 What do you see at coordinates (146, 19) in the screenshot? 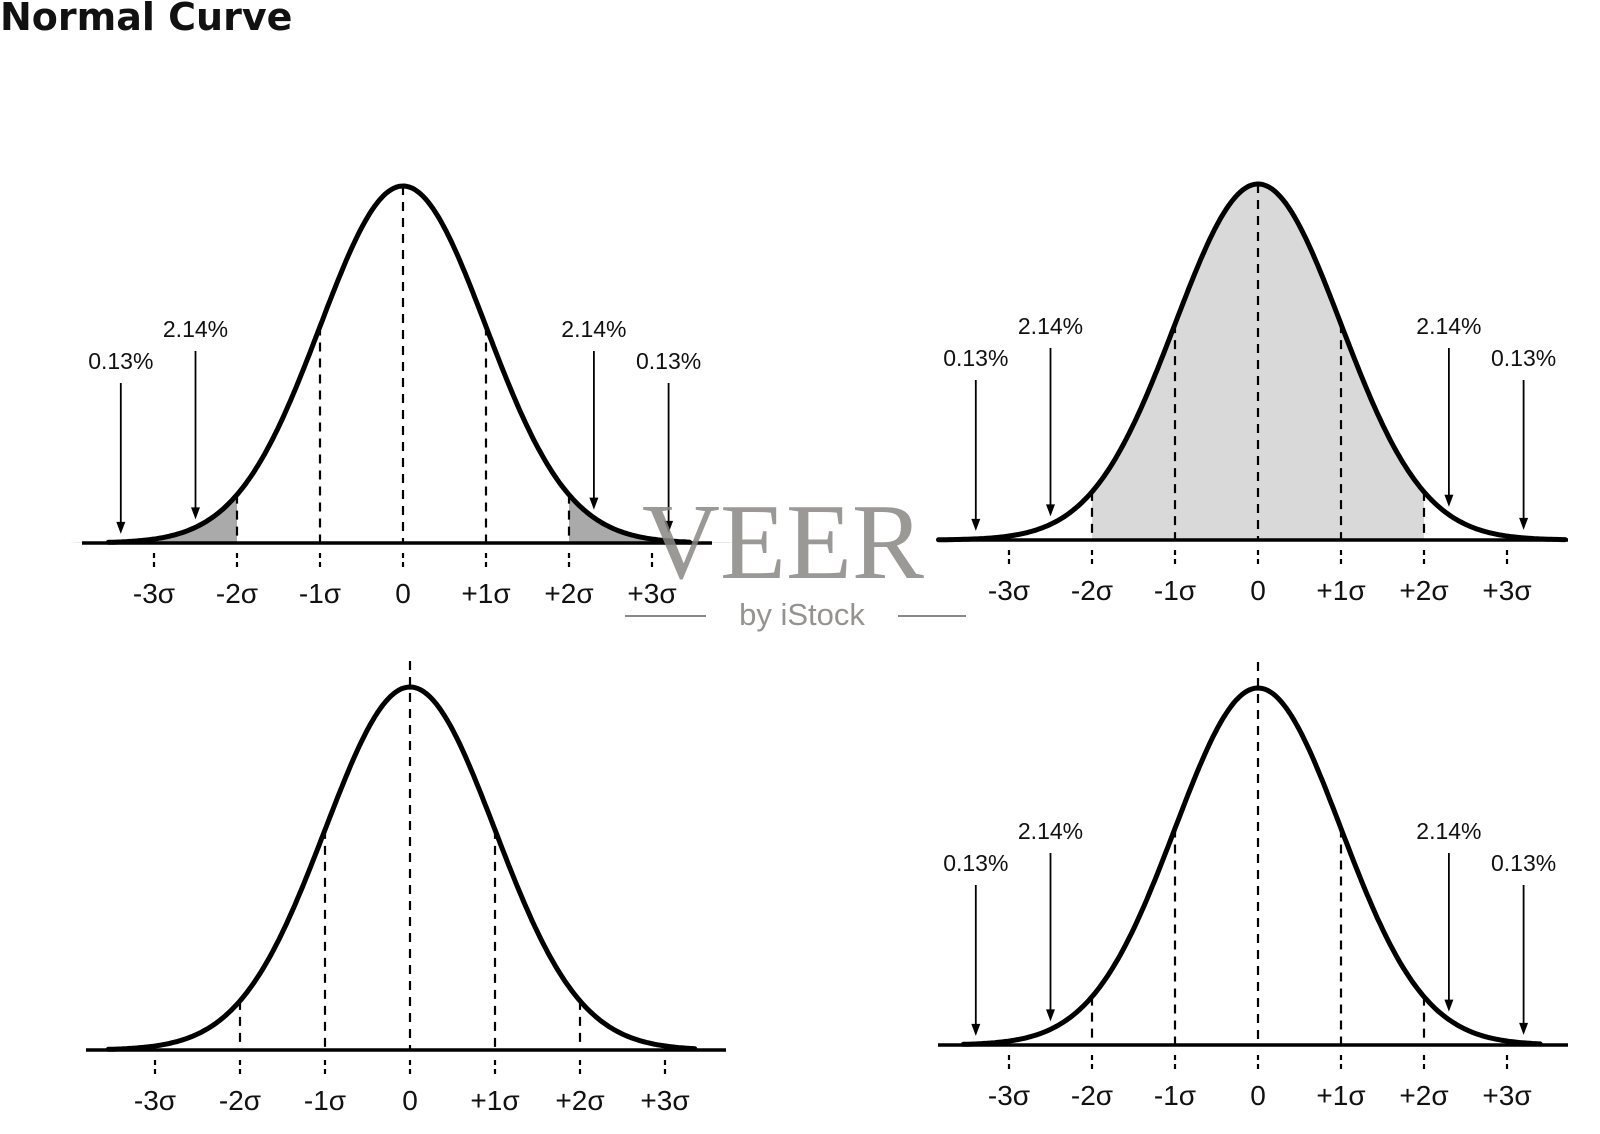
I see `page-title: Normal Curve` at bounding box center [146, 19].